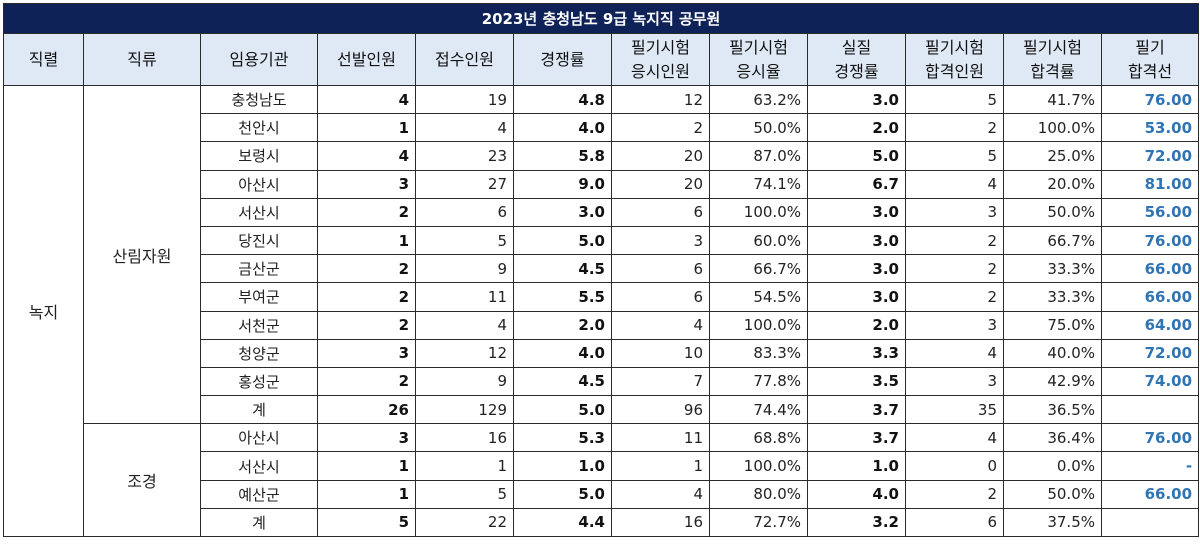 This screenshot has width=1200, height=559. Describe the element at coordinates (758, 438) in the screenshot. I see `value-cell: 68.8%` at that location.